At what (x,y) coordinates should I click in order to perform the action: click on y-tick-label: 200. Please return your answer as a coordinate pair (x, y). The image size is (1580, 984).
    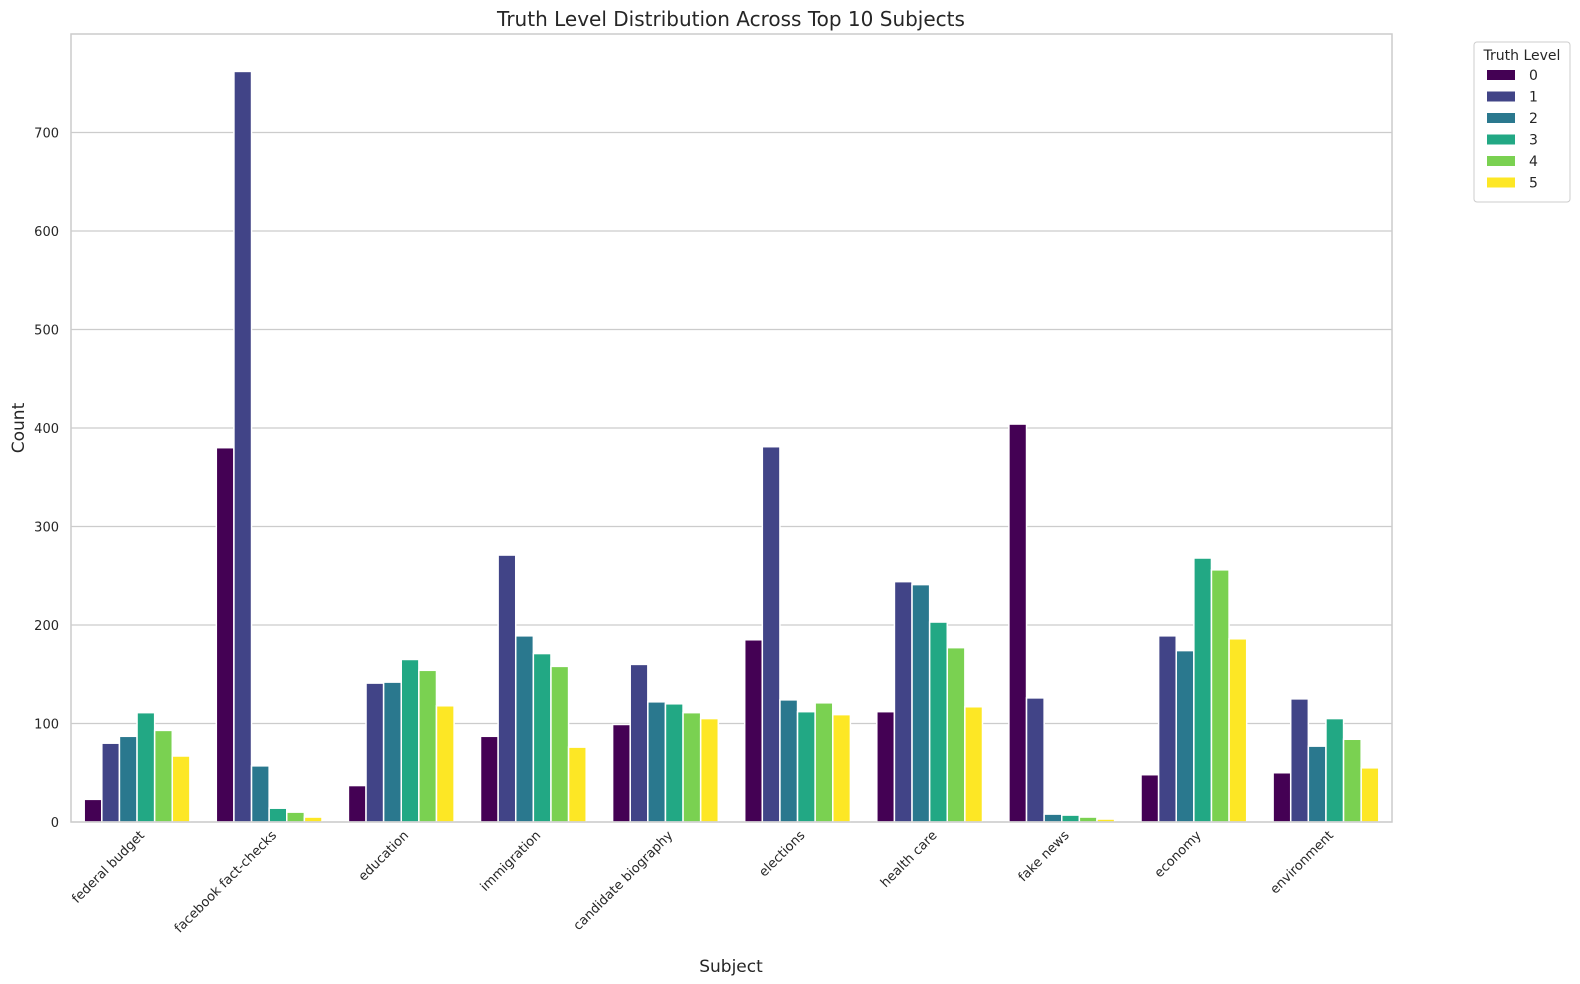
    Looking at the image, I should click on (46, 626).